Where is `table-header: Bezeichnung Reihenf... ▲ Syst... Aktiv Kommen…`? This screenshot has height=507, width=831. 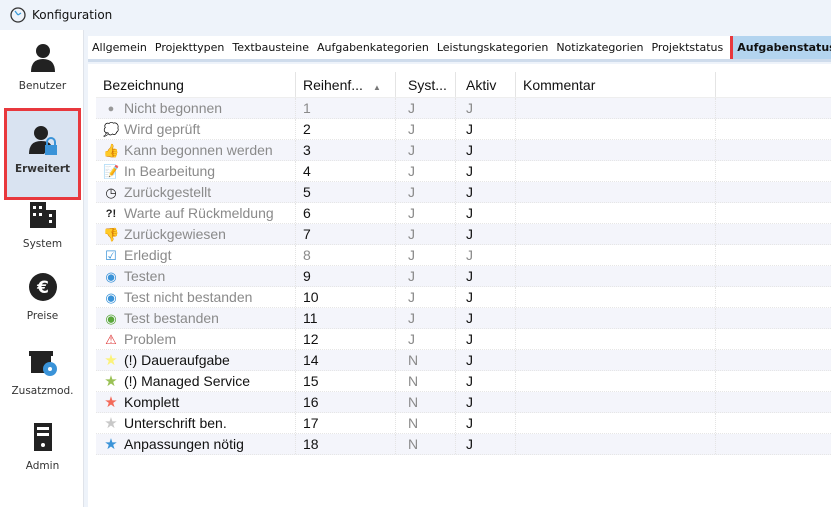
table-header: Bezeichnung Reihenf... ▲ Syst... Aktiv Kommen… is located at coordinates (463, 85).